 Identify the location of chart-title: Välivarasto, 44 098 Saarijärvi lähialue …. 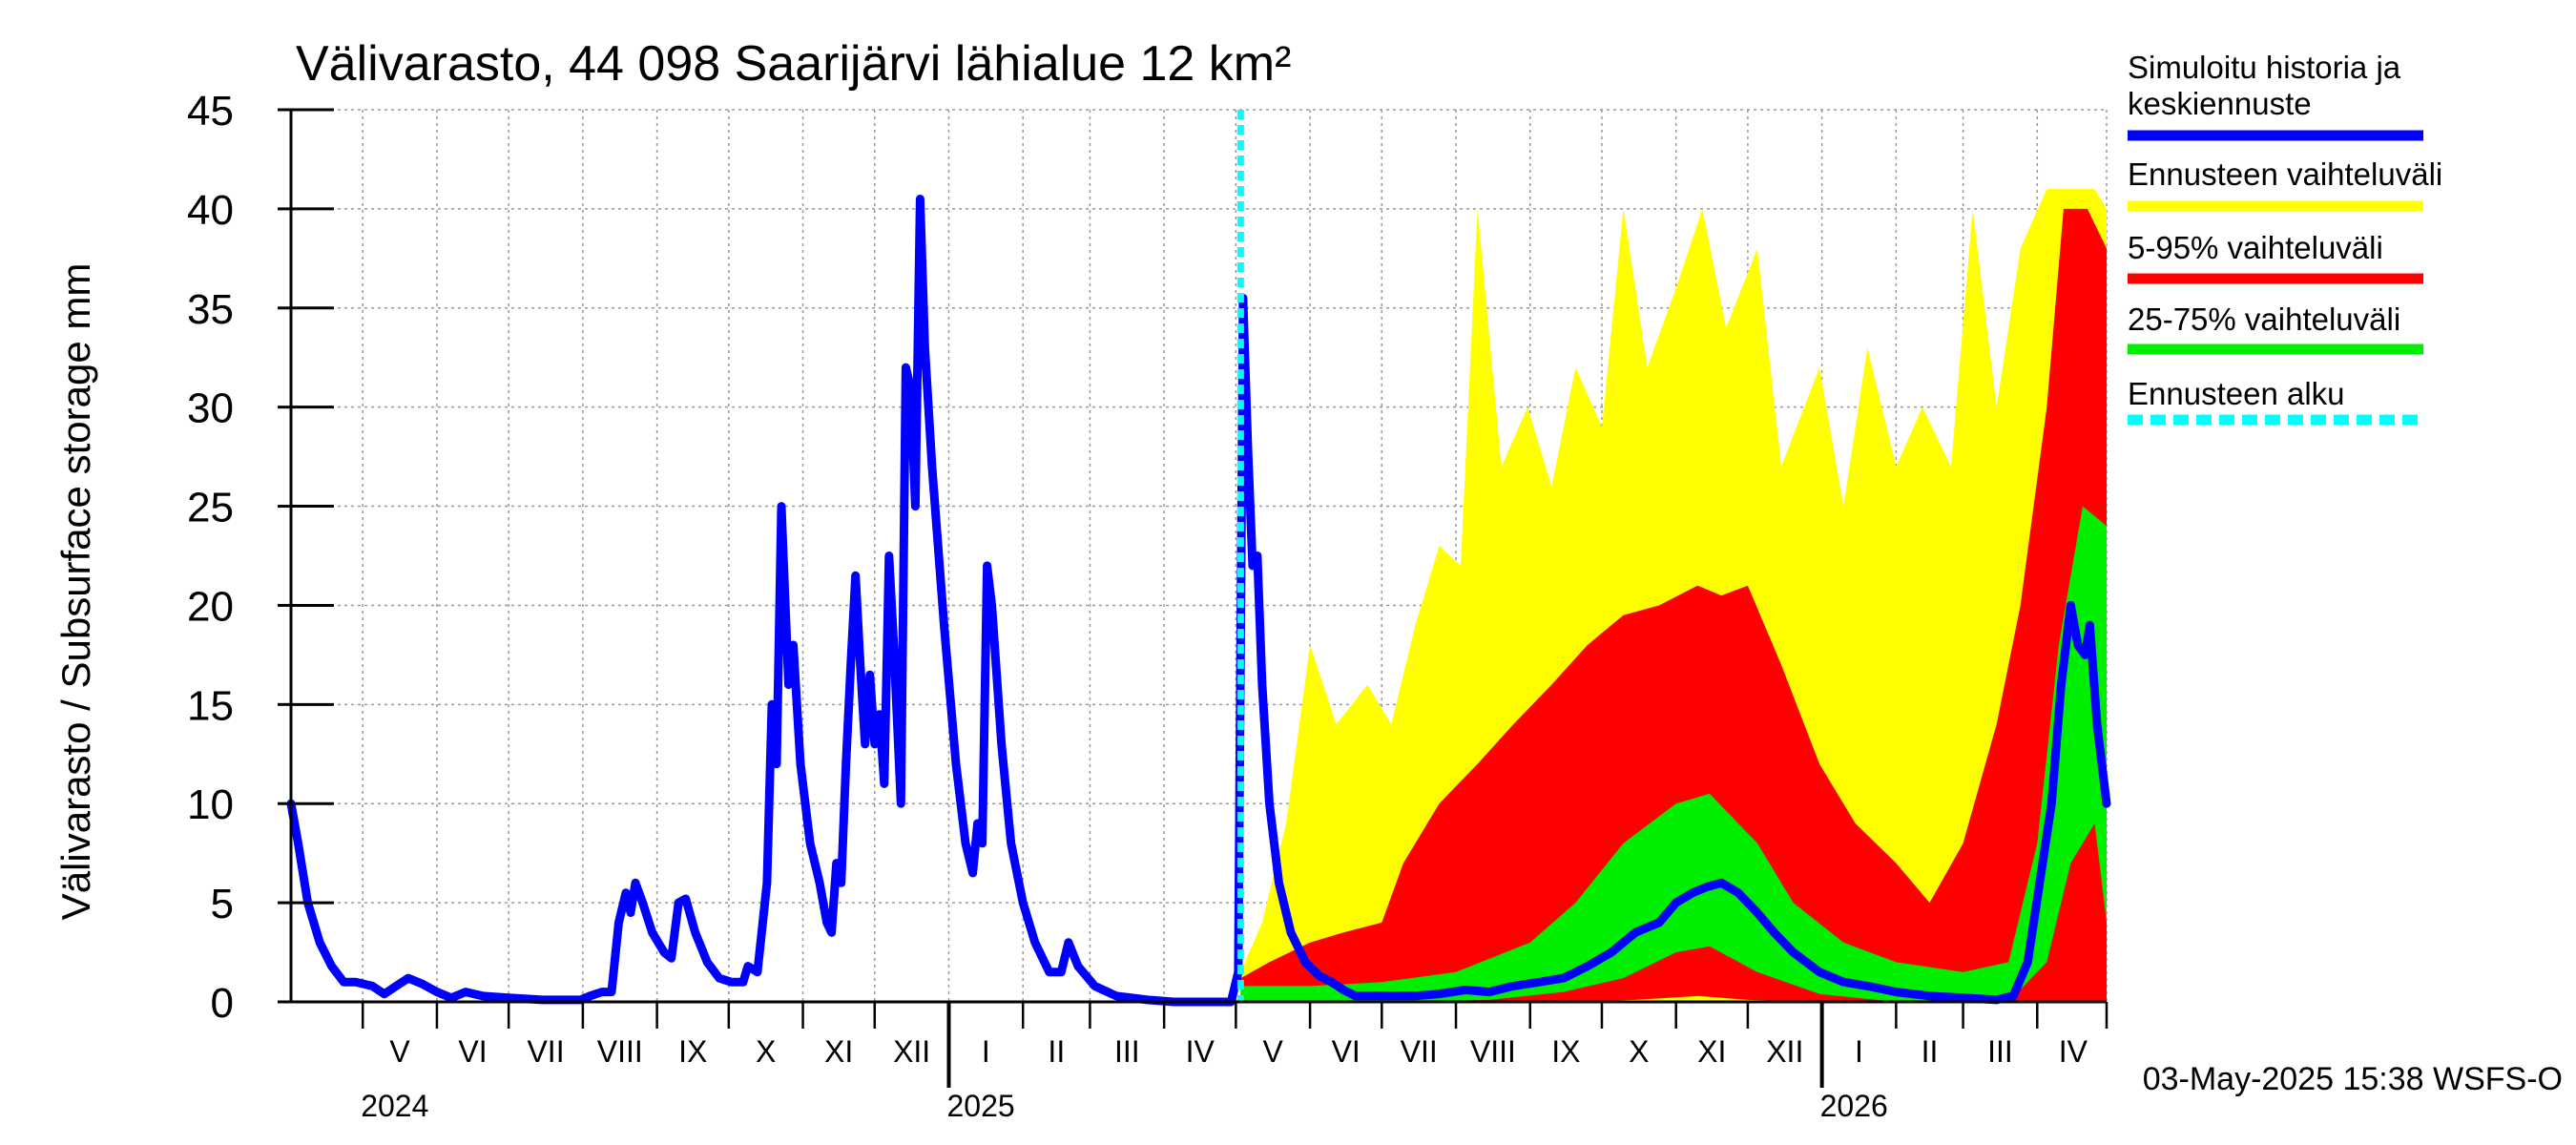
(793, 64).